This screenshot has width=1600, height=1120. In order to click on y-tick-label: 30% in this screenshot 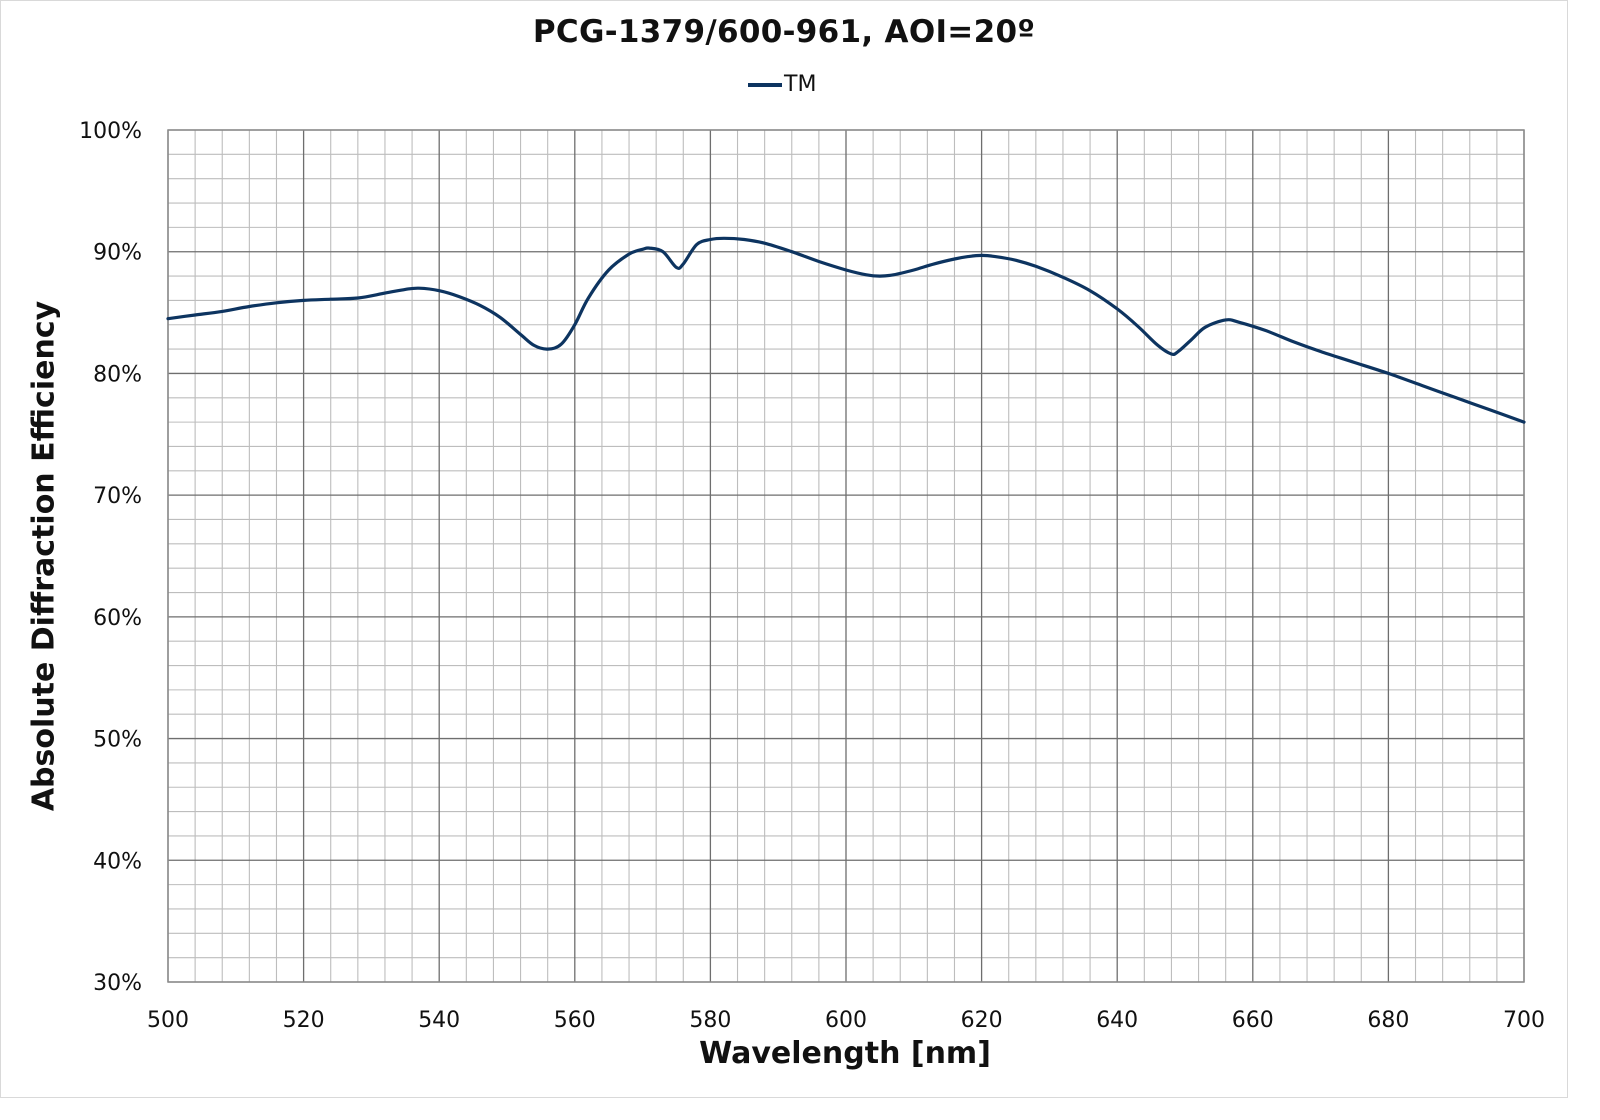, I will do `click(117, 983)`.